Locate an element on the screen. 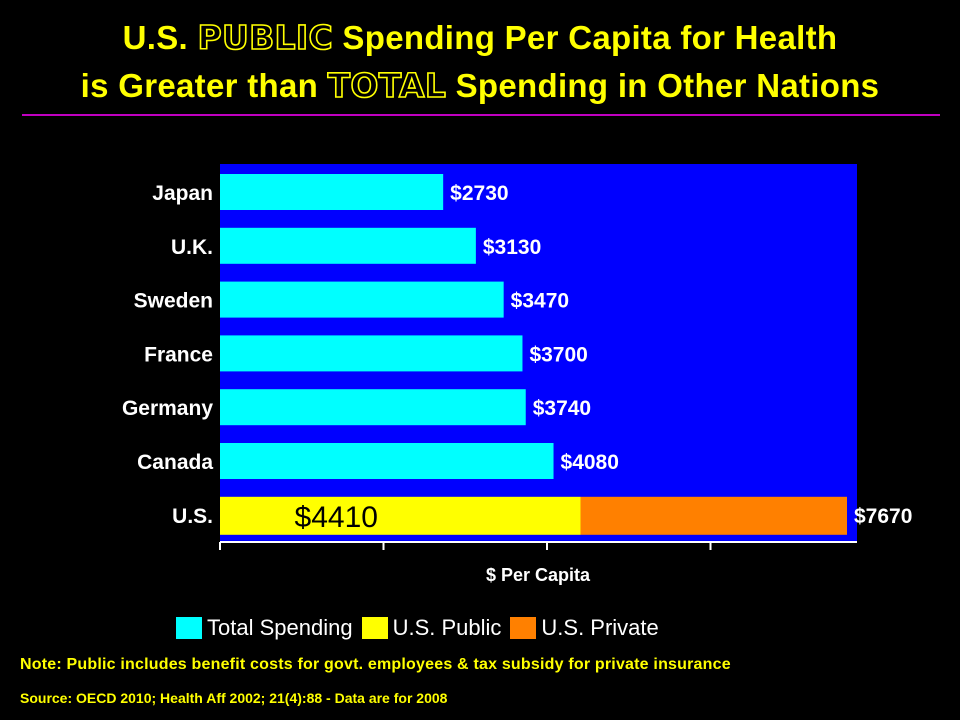 This screenshot has width=960, height=720. chart-legend: Total Spending U.S. Public U.S. Private is located at coordinates (422, 628).